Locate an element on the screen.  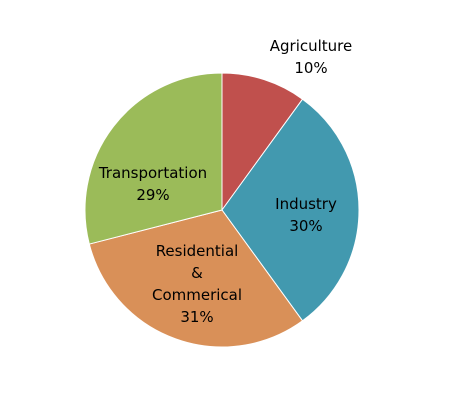
slice-percent-label: 30% is located at coordinates (305, 226).